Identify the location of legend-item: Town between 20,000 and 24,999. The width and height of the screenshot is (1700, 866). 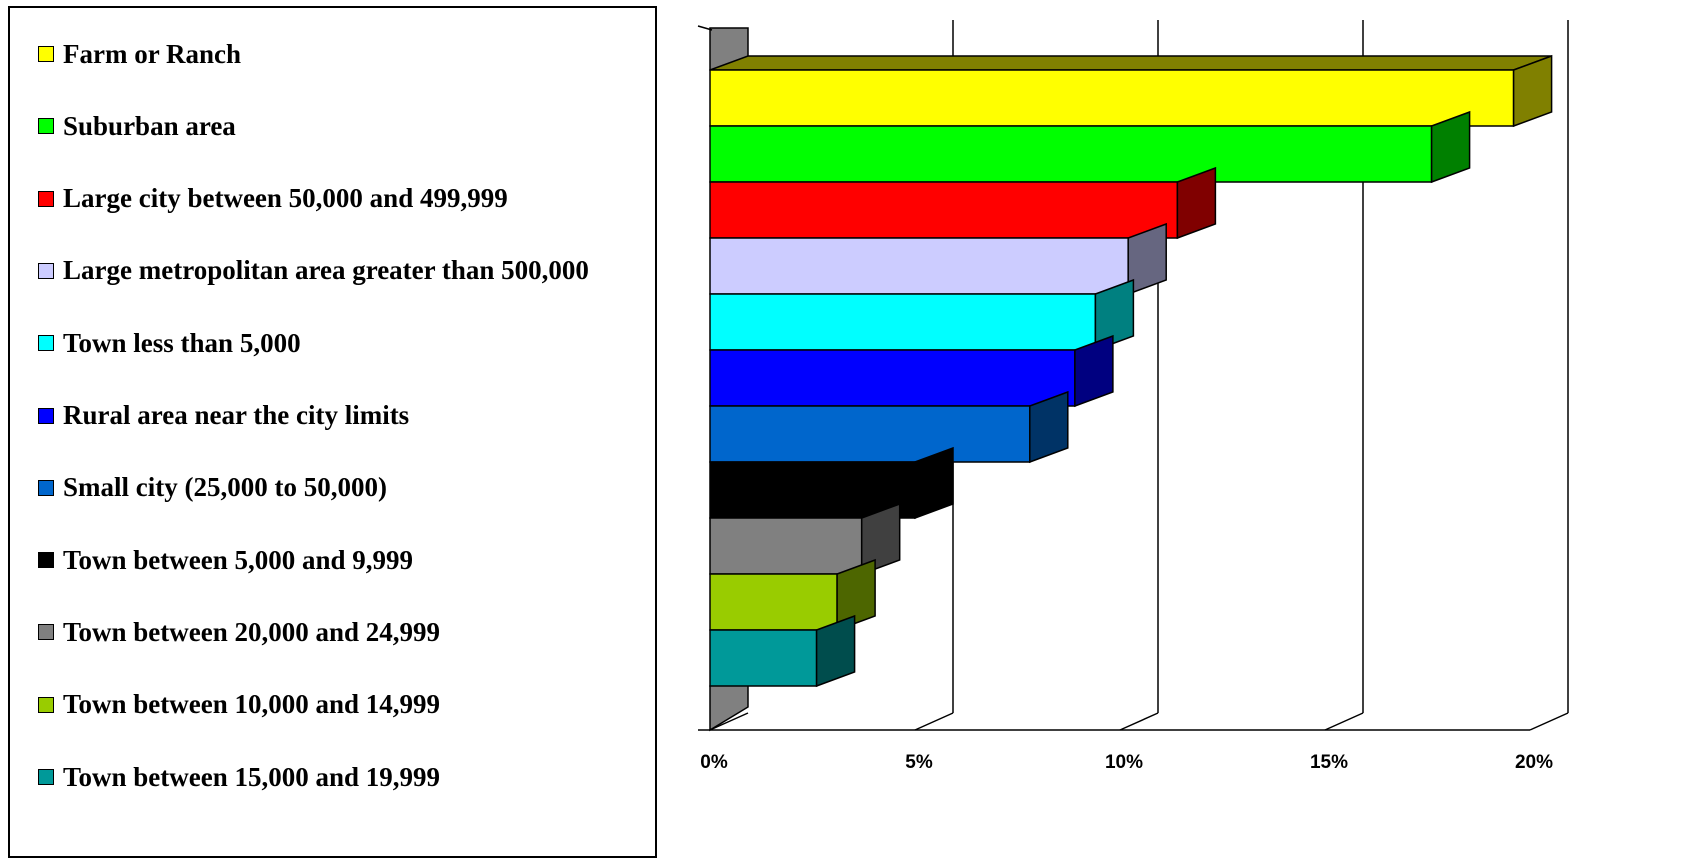
(239, 632).